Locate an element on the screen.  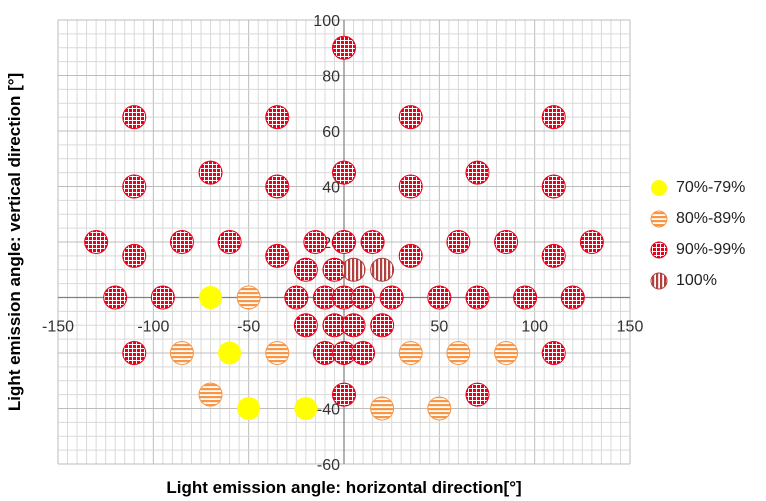
legend-item-70-79: 70%-79% is located at coordinates (705, 187).